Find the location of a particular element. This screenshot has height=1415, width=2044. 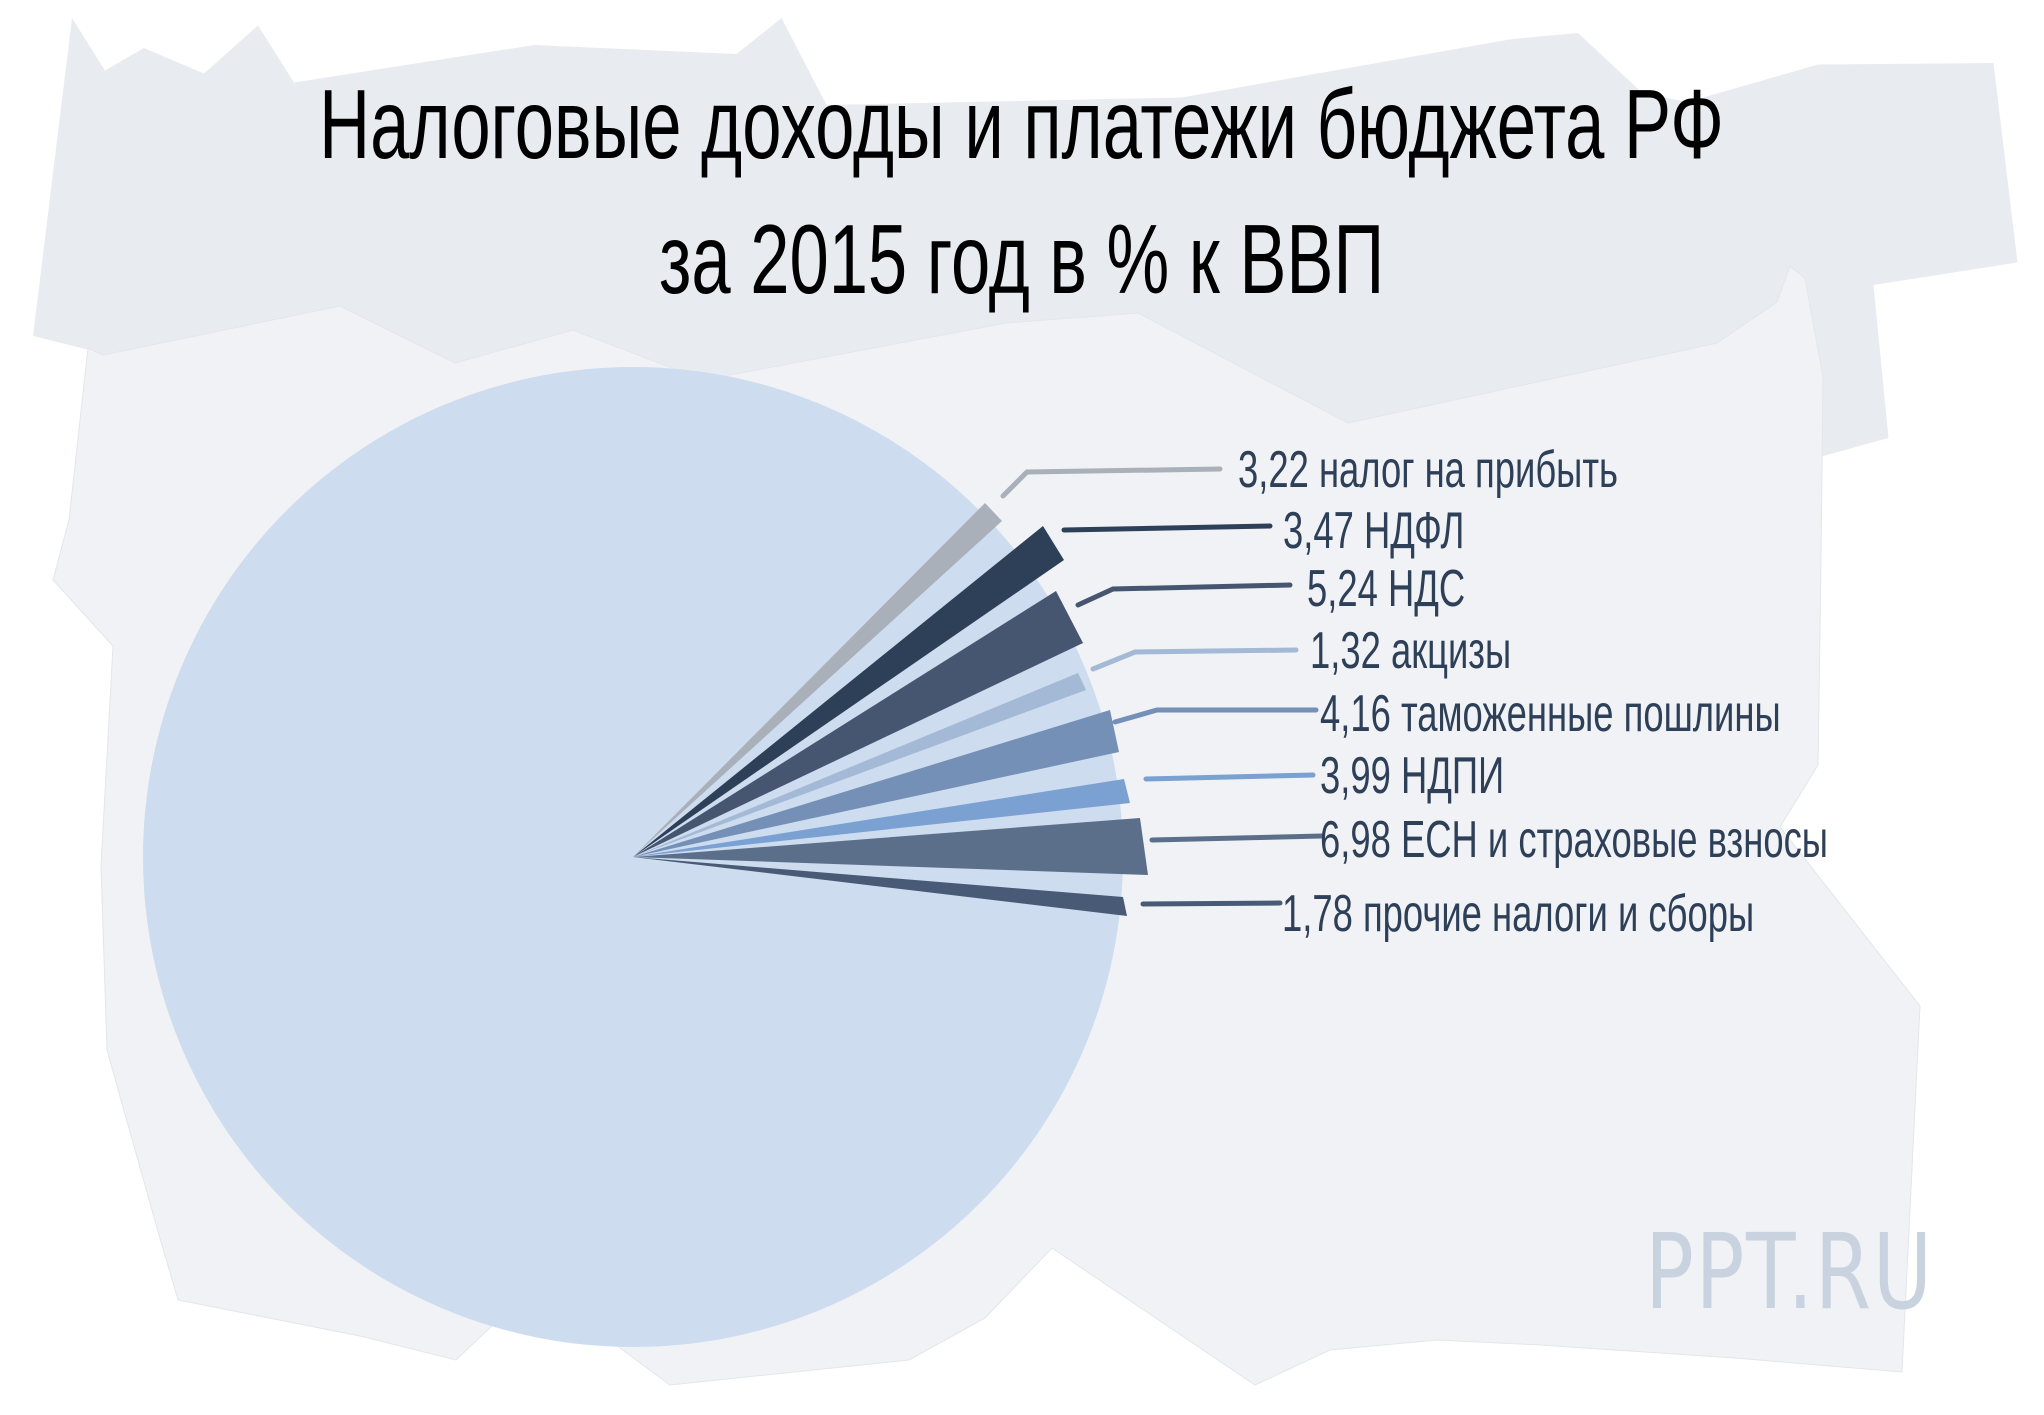

data-label-excise: 1,32 акцизы is located at coordinates (1411, 651).